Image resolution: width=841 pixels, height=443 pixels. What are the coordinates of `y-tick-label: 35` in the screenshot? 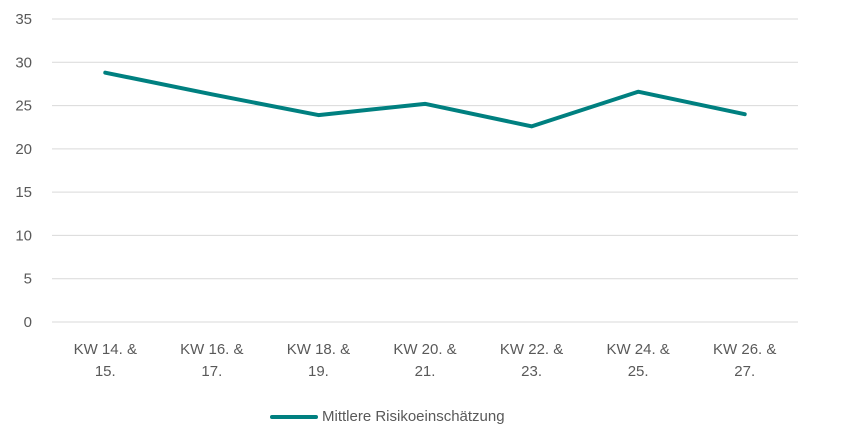 It's located at (23, 19).